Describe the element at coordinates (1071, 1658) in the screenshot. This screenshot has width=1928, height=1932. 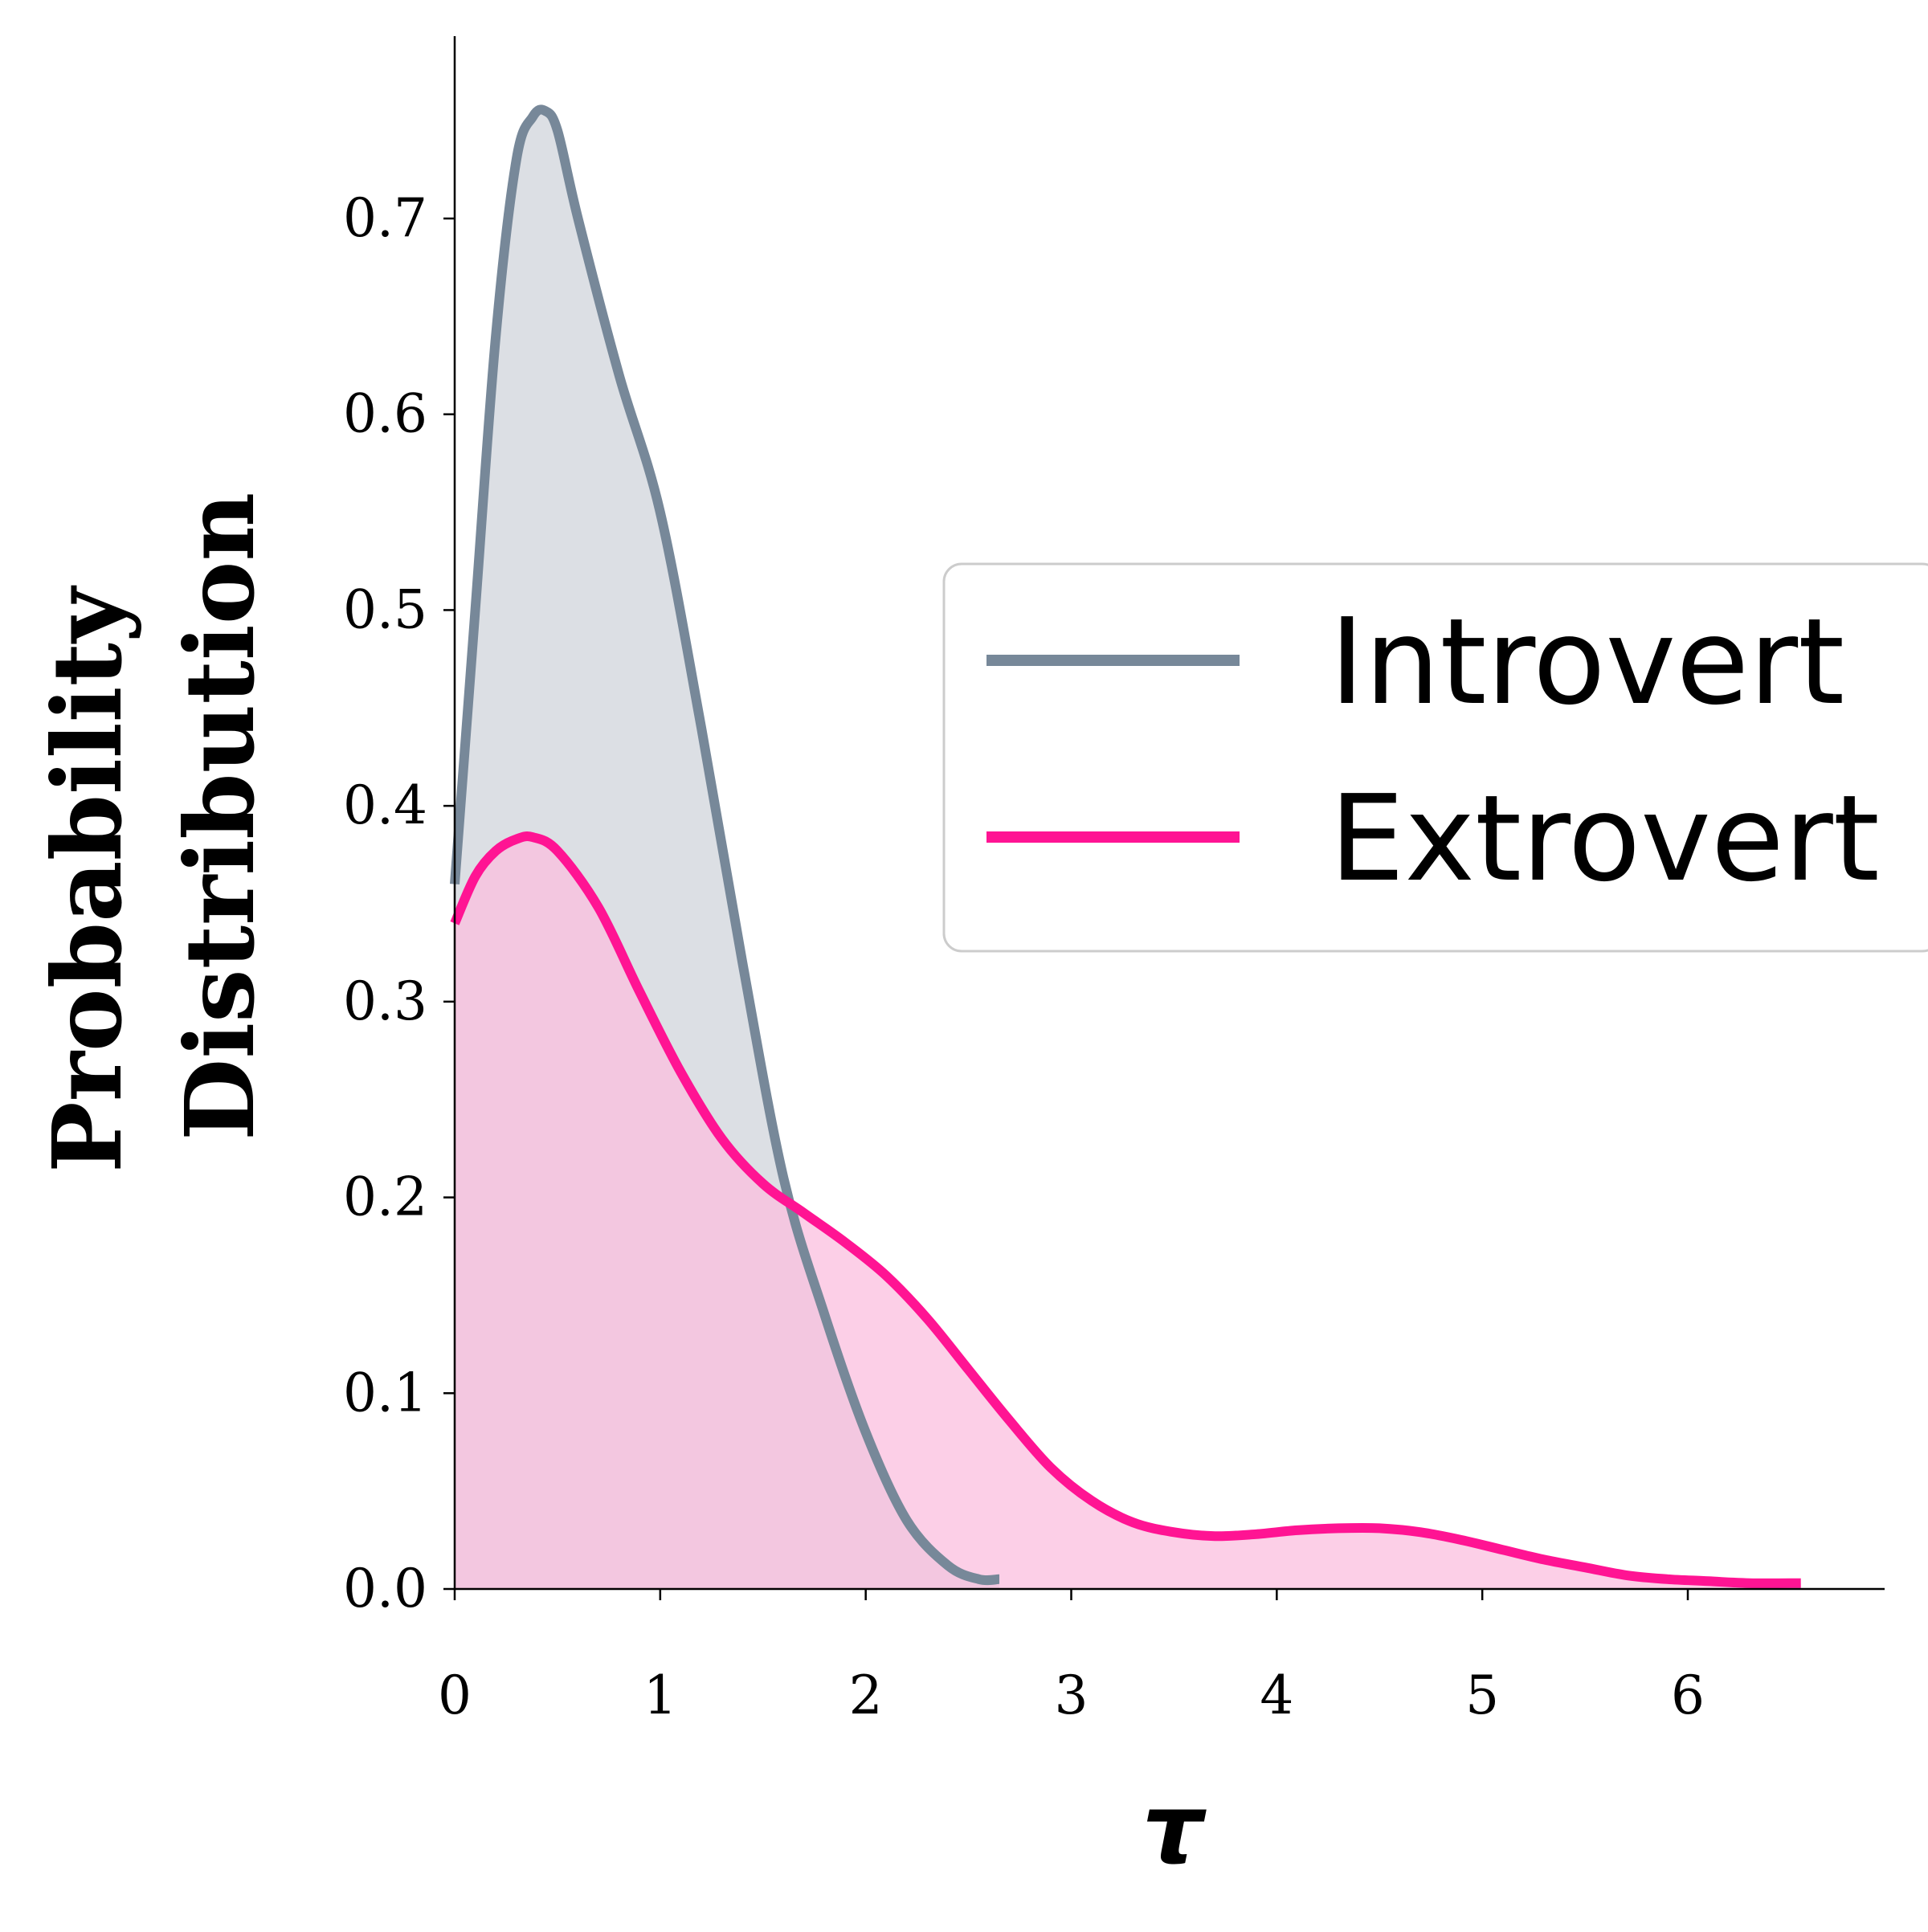
I see `x-ticks: 0 1 2 3 4 5 6` at that location.